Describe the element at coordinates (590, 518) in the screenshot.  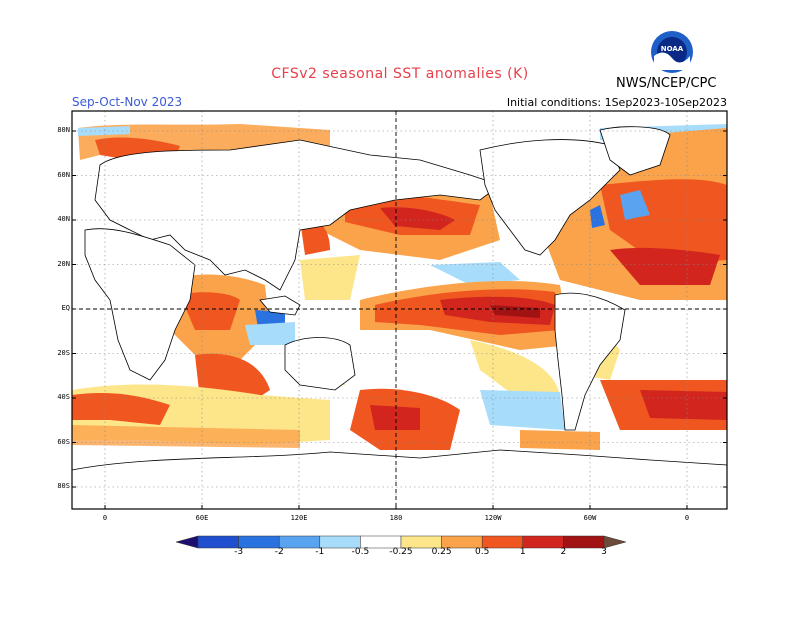
I see `longitude-label: 60W` at that location.